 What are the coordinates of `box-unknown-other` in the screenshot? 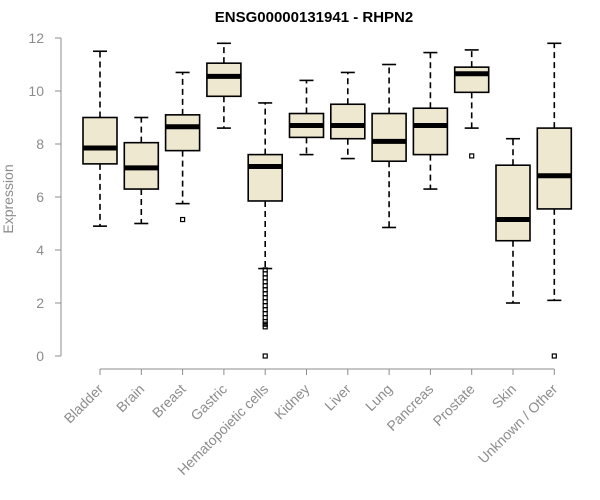 It's located at (554, 200).